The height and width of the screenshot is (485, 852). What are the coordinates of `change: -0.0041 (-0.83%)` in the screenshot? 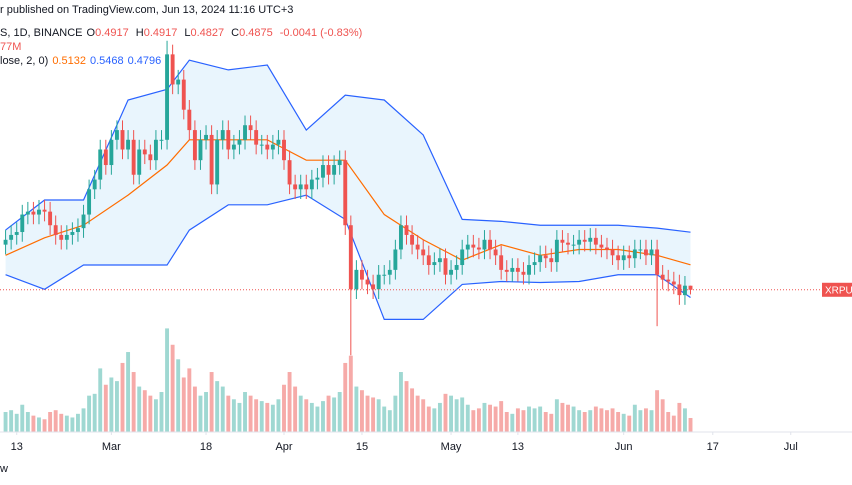 It's located at (321, 33).